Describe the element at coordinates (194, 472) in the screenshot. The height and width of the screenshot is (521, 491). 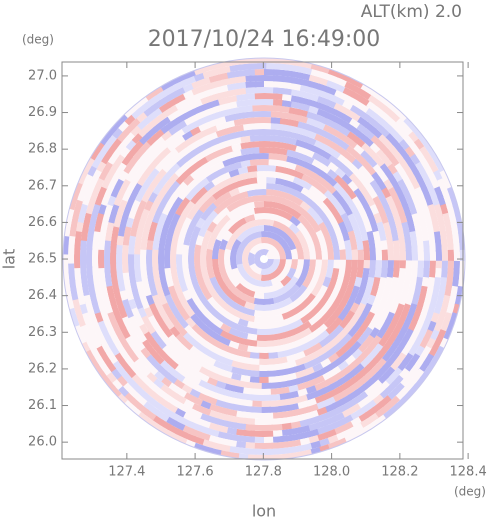
I see `x-tick-label: 127.6` at that location.